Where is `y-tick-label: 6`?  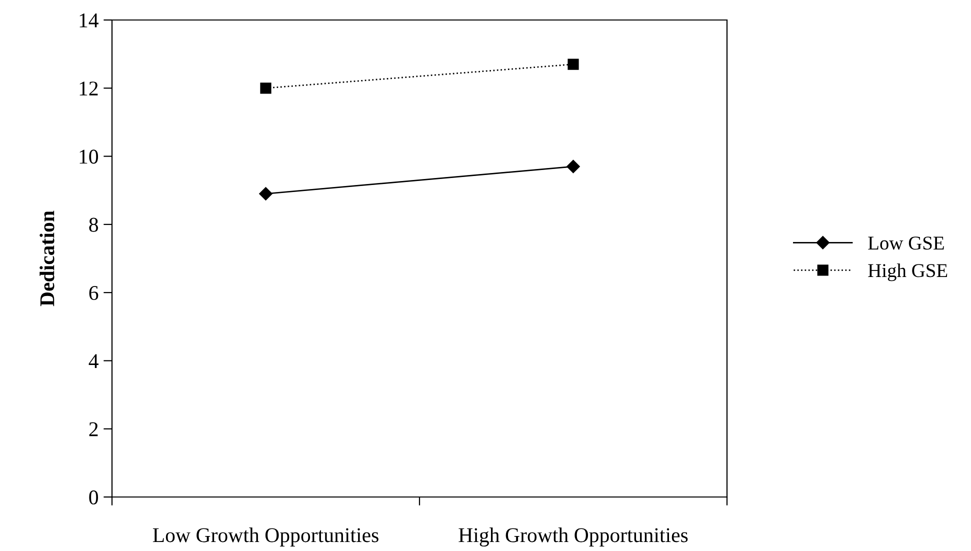
y-tick-label: 6 is located at coordinates (93, 293).